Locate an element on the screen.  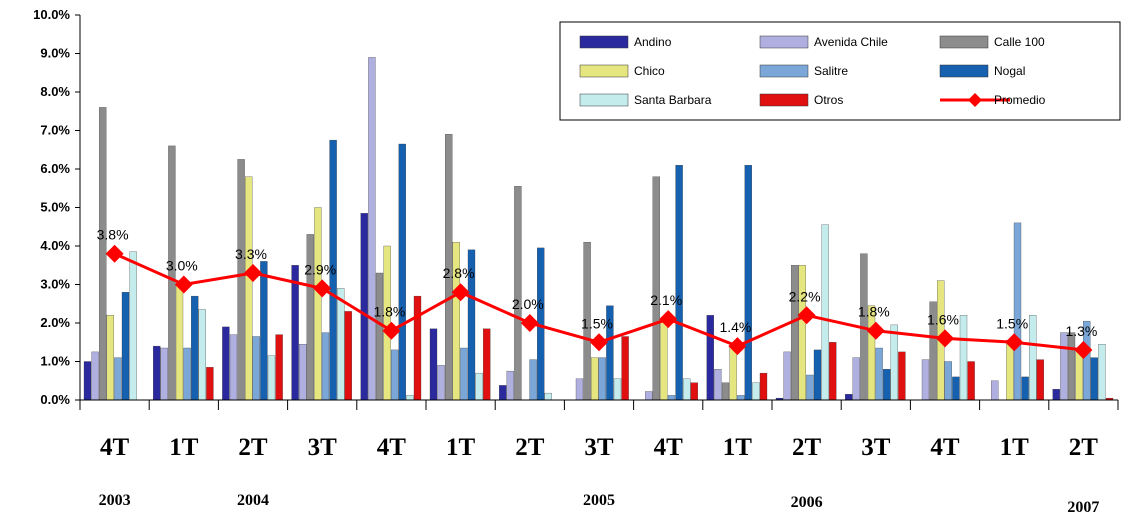
legend-label: Otros is located at coordinates (828, 100).